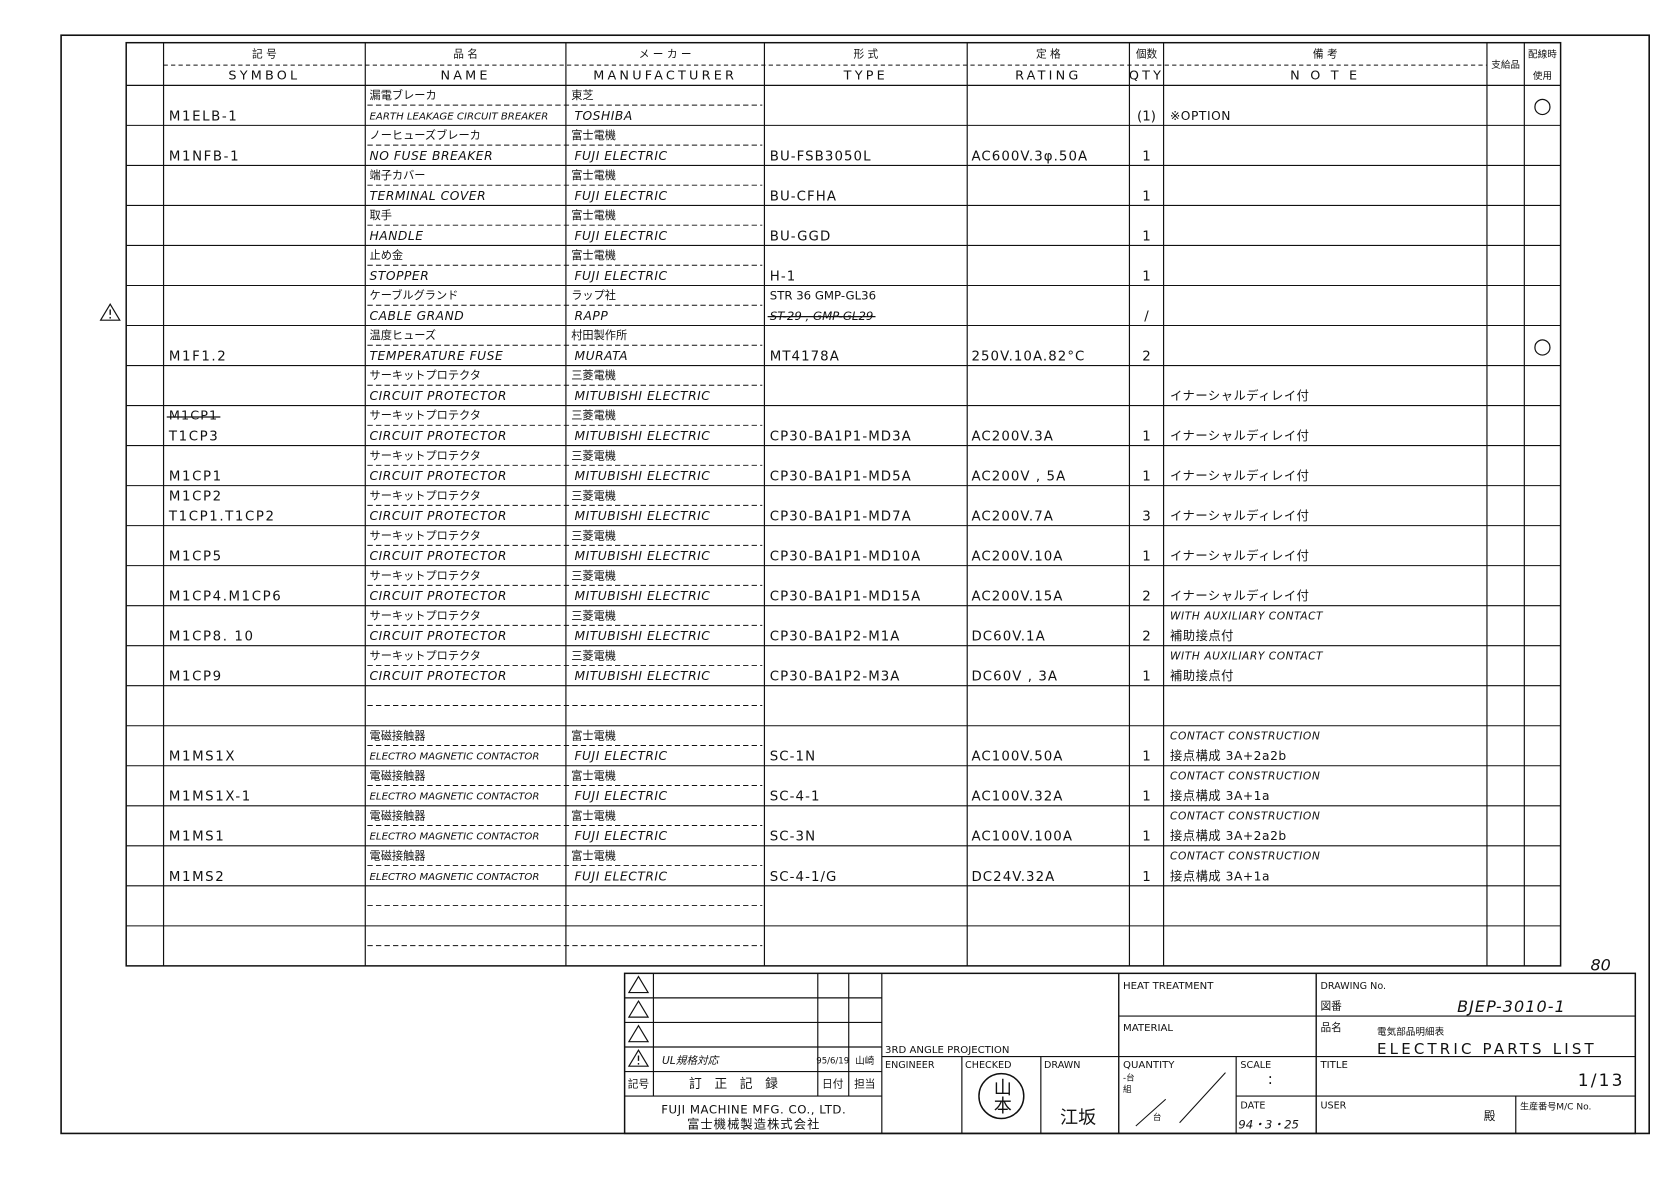 The image size is (1674, 1190). What do you see at coordinates (1014, 677) in the screenshot?
I see `cell-text: DC60V , 3A` at bounding box center [1014, 677].